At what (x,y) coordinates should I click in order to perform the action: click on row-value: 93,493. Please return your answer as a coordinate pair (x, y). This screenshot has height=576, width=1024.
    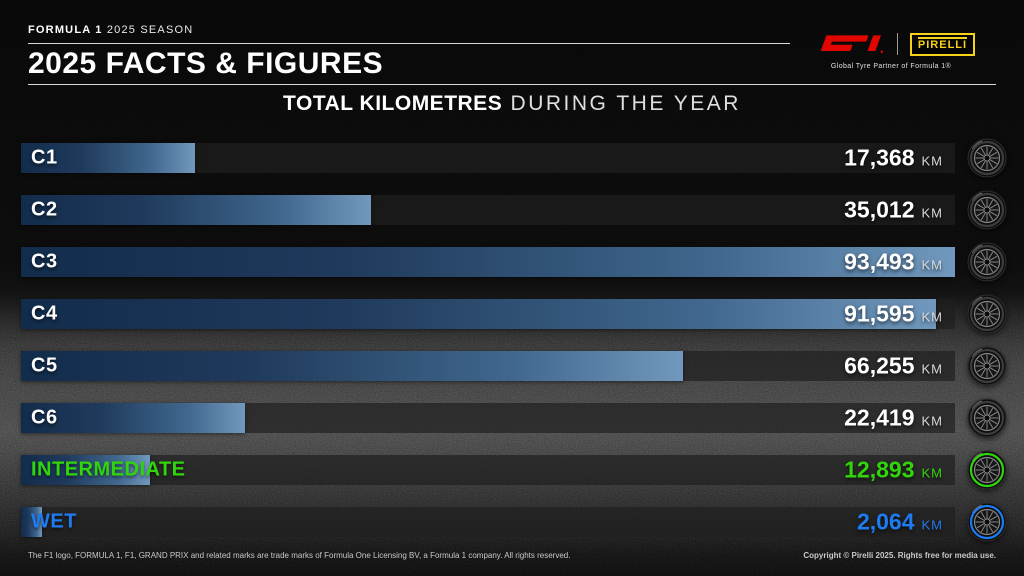
    Looking at the image, I should click on (879, 261).